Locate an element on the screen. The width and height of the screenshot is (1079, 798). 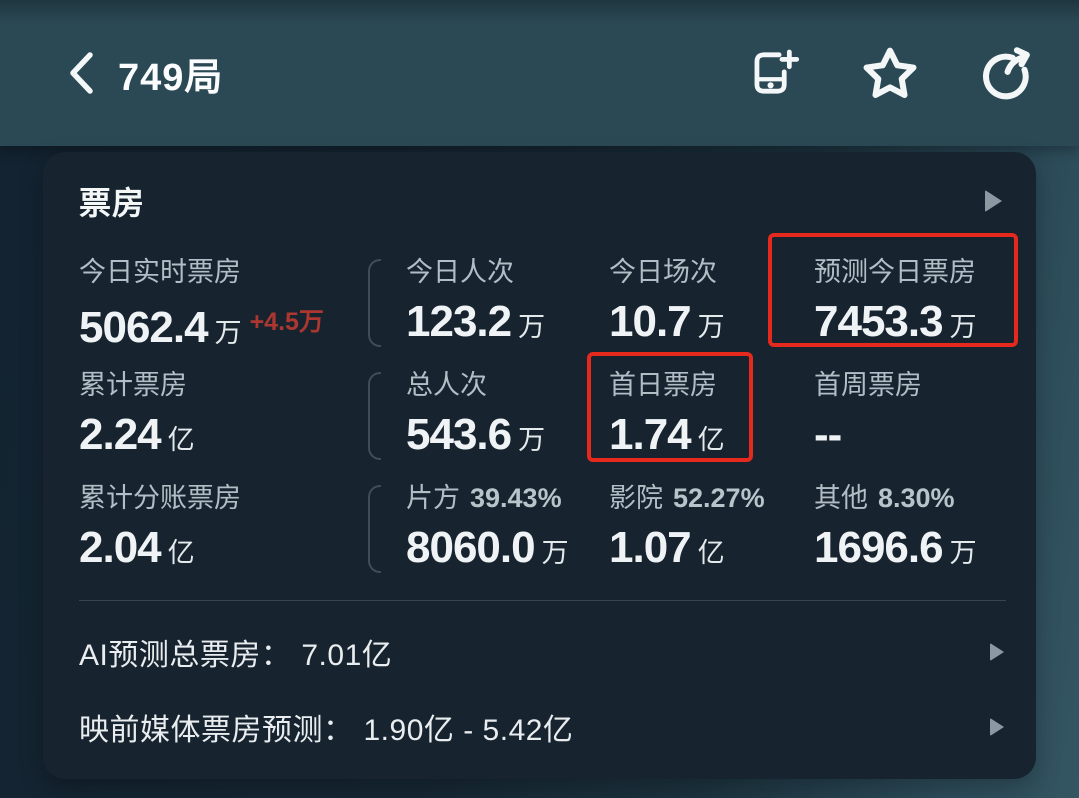
favorite-button is located at coordinates (890, 73).